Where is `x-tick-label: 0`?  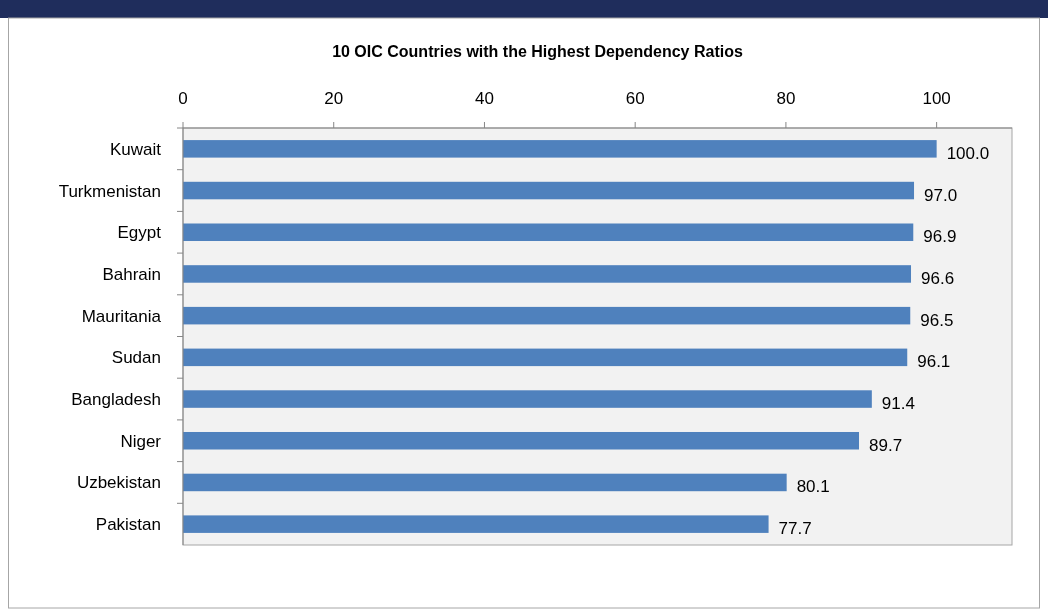
x-tick-label: 0 is located at coordinates (183, 98).